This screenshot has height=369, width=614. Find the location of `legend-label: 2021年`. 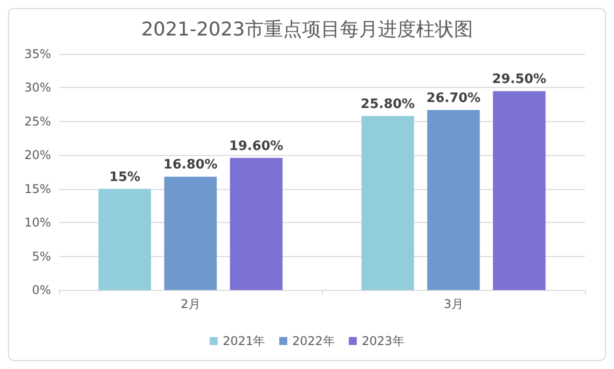

legend-label: 2021年 is located at coordinates (244, 341).